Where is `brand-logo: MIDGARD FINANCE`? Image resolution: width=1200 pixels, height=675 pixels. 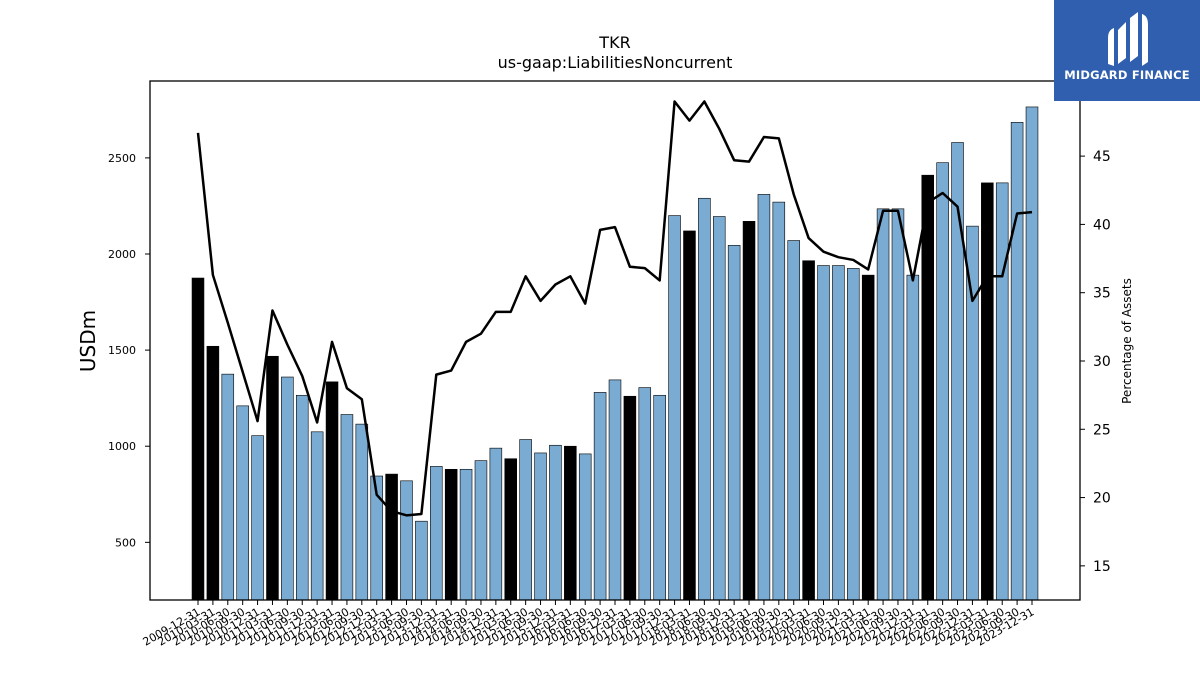
brand-logo: MIDGARD FINANCE is located at coordinates (1127, 50).